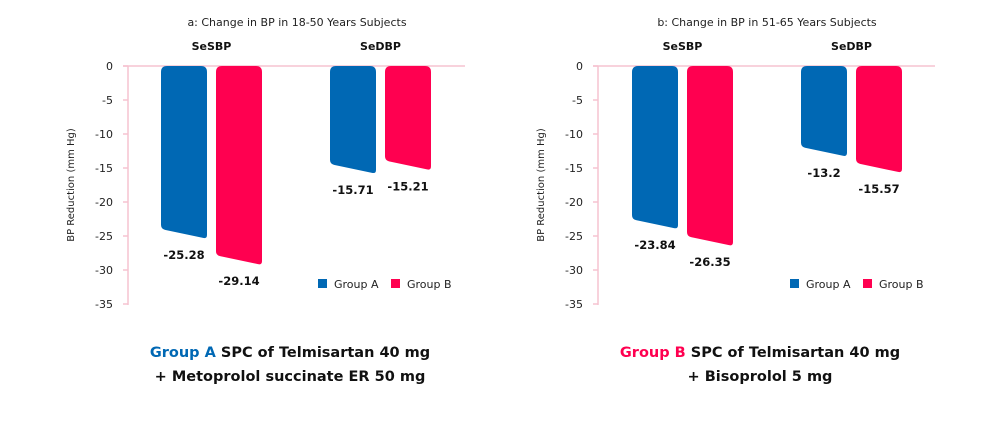 The height and width of the screenshot is (425, 1000). I want to click on data-label: -13.2, so click(823, 173).